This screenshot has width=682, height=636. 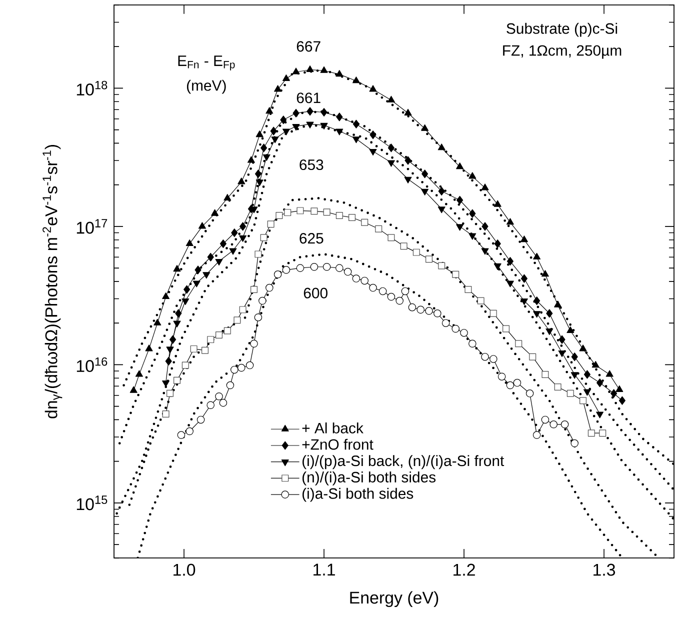 What do you see at coordinates (312, 164) in the screenshot?
I see `annotation: 653` at bounding box center [312, 164].